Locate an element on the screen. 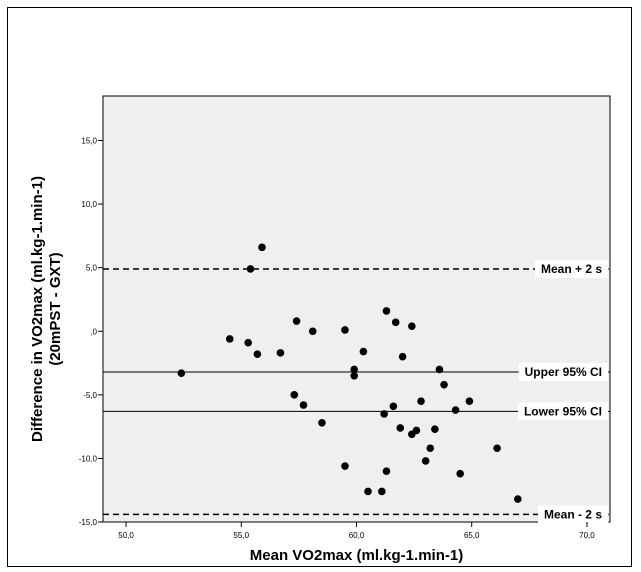 The height and width of the screenshot is (572, 641). reference-line-label: Mean - 2 s is located at coordinates (573, 514).